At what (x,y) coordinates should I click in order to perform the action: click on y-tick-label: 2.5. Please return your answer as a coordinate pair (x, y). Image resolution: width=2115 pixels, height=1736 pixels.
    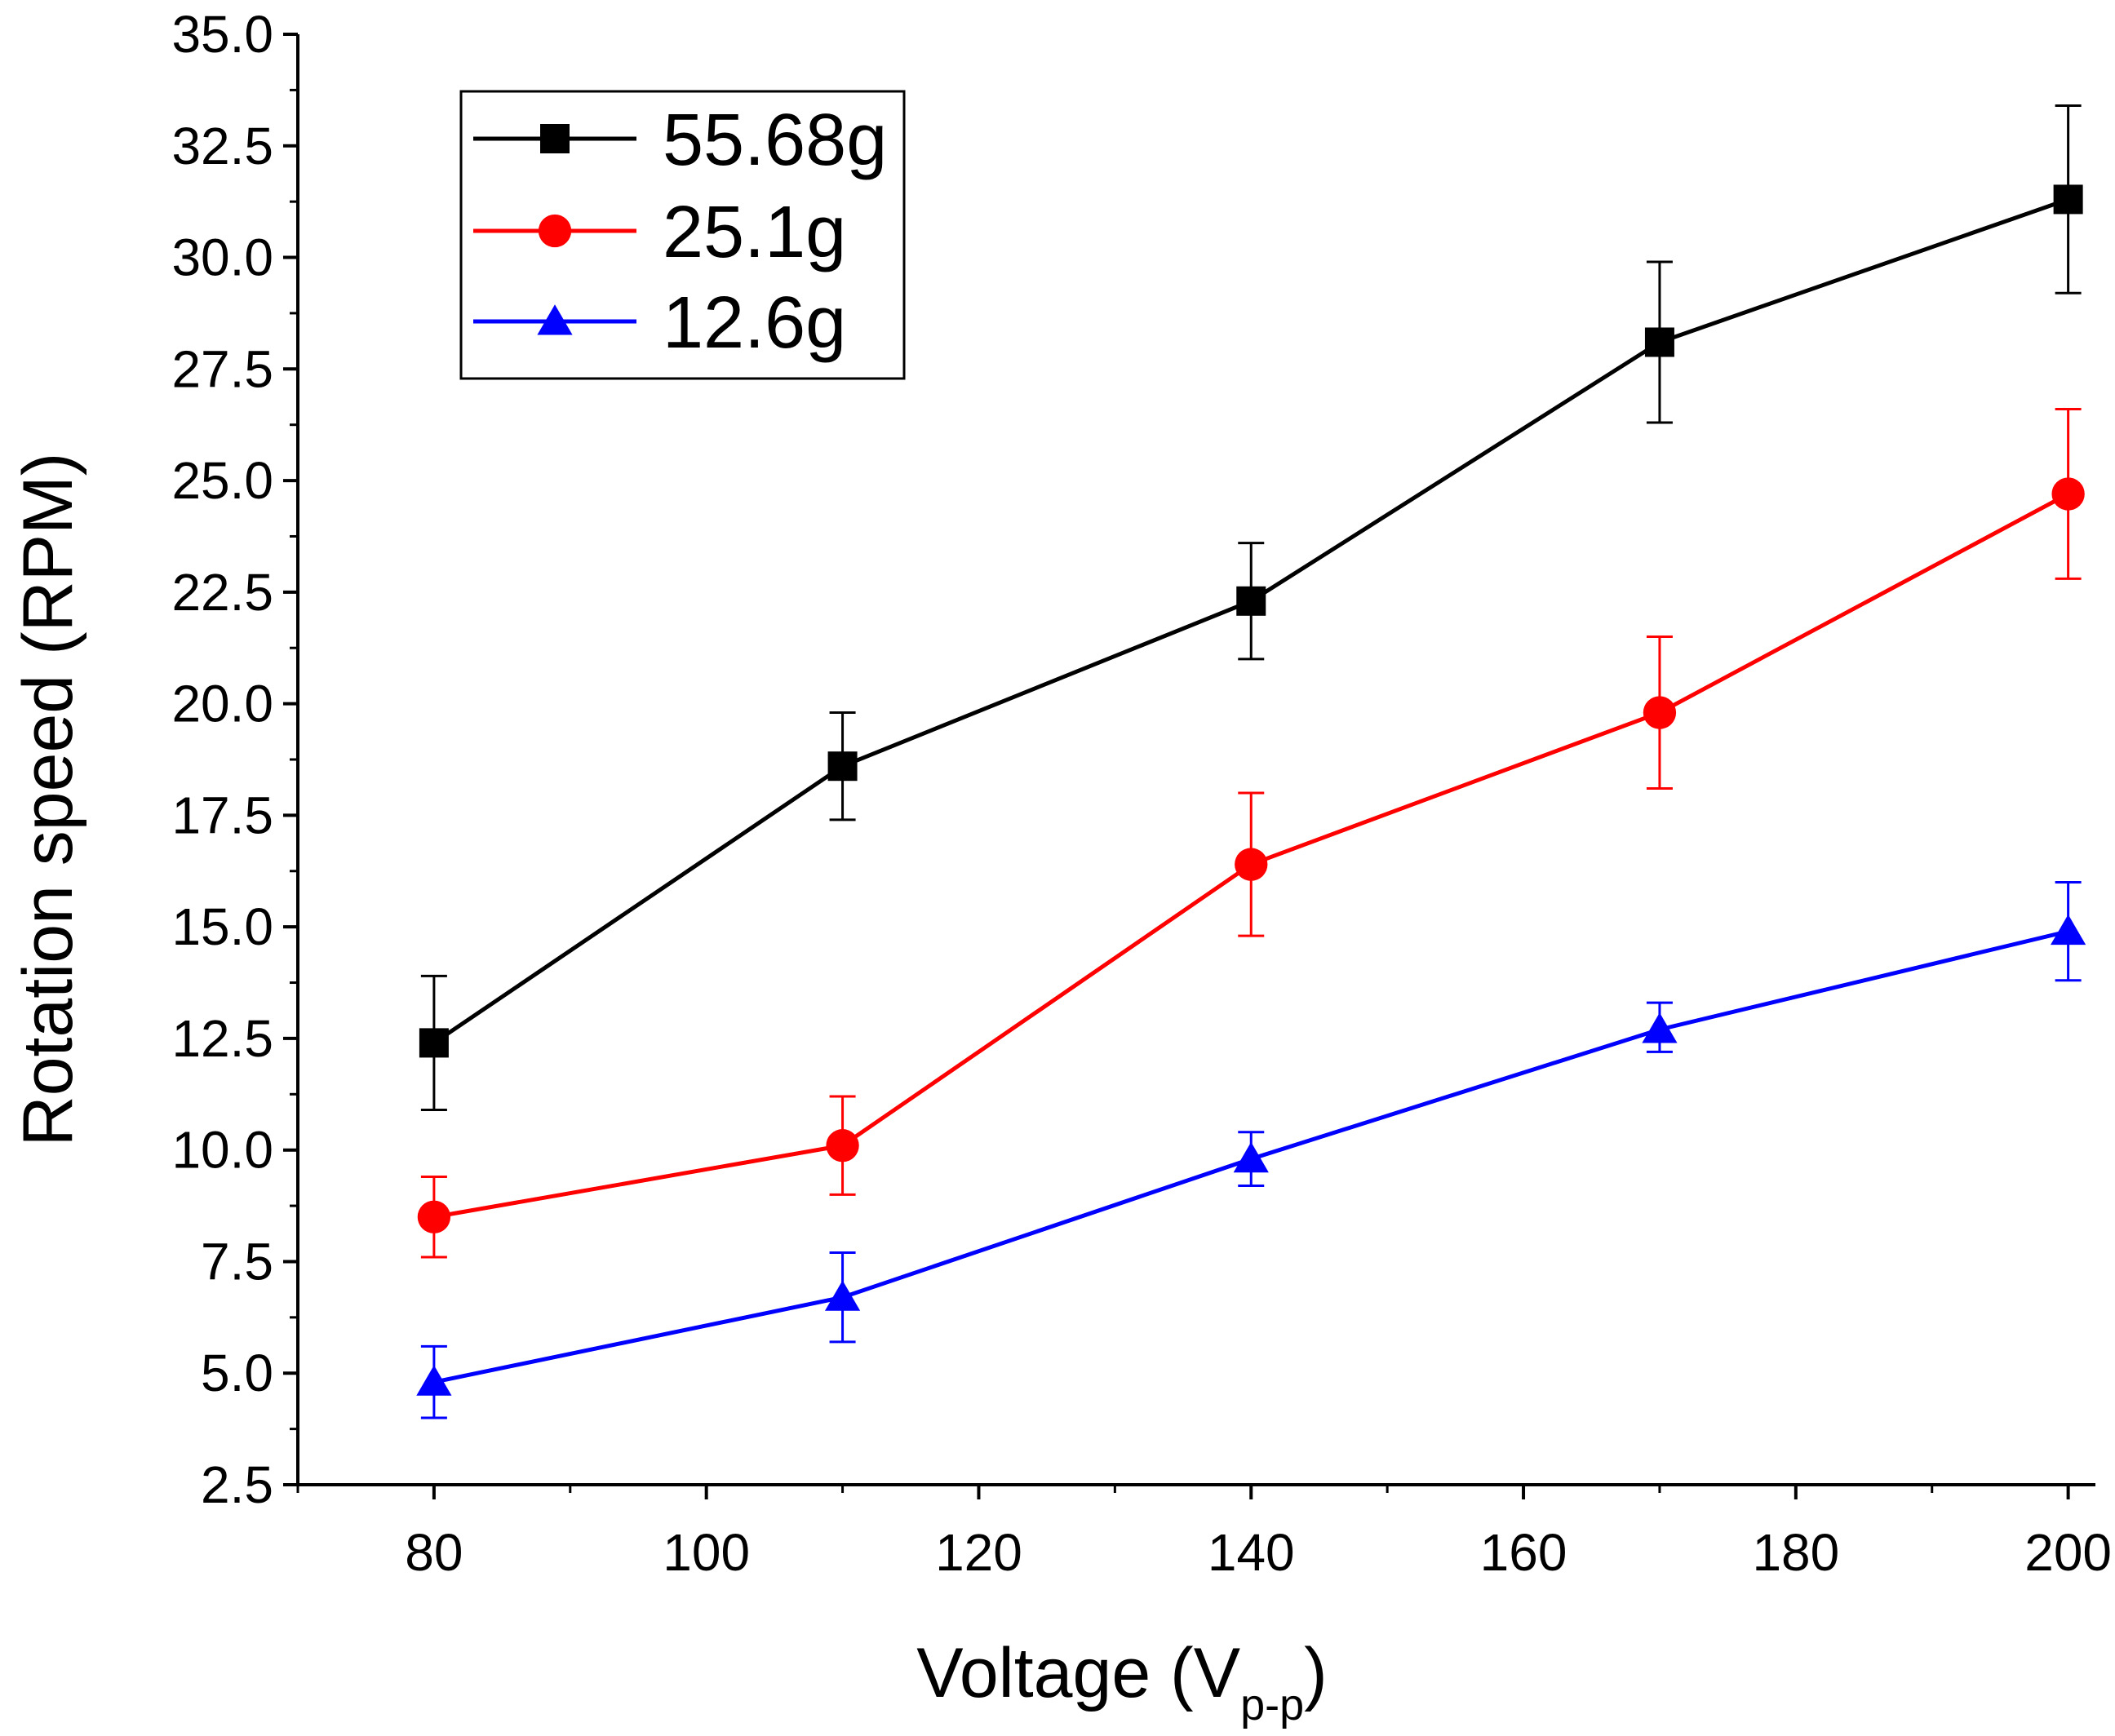
    Looking at the image, I should click on (237, 1484).